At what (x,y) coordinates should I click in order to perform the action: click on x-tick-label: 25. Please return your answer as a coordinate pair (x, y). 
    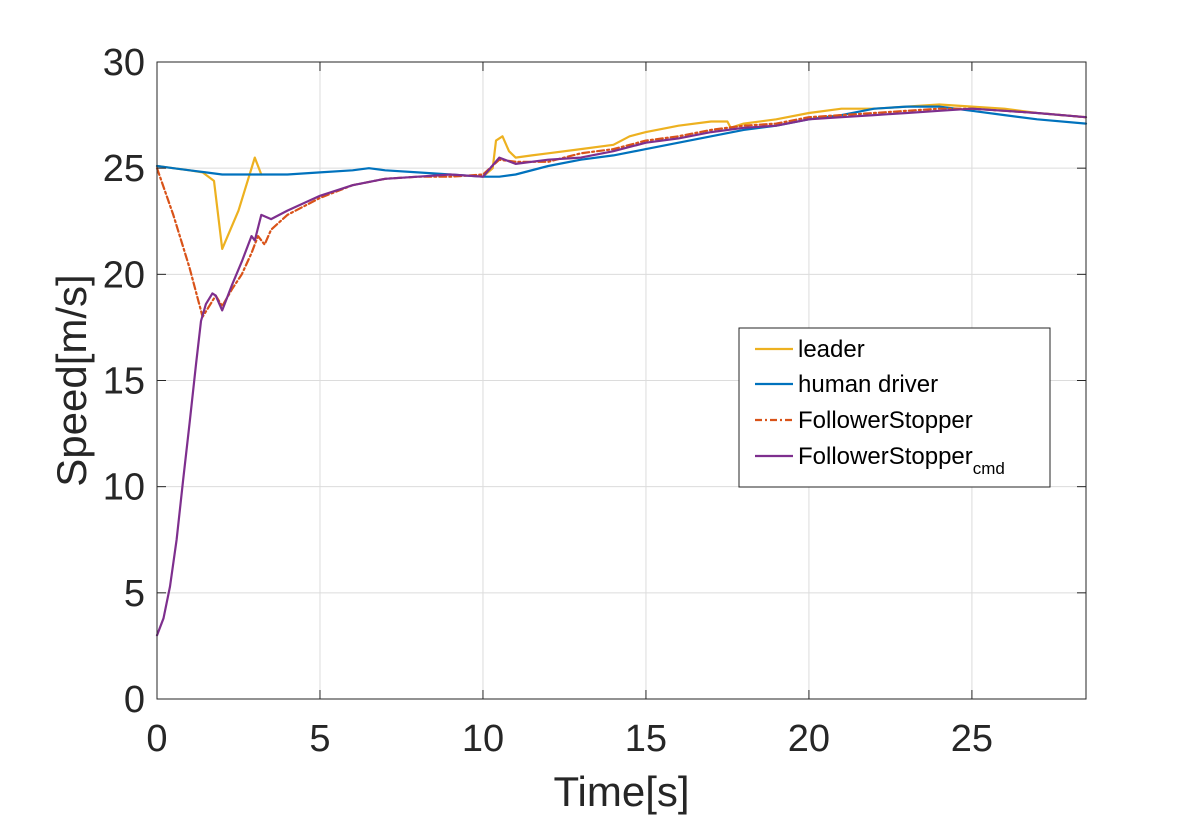
    Looking at the image, I should click on (972, 739).